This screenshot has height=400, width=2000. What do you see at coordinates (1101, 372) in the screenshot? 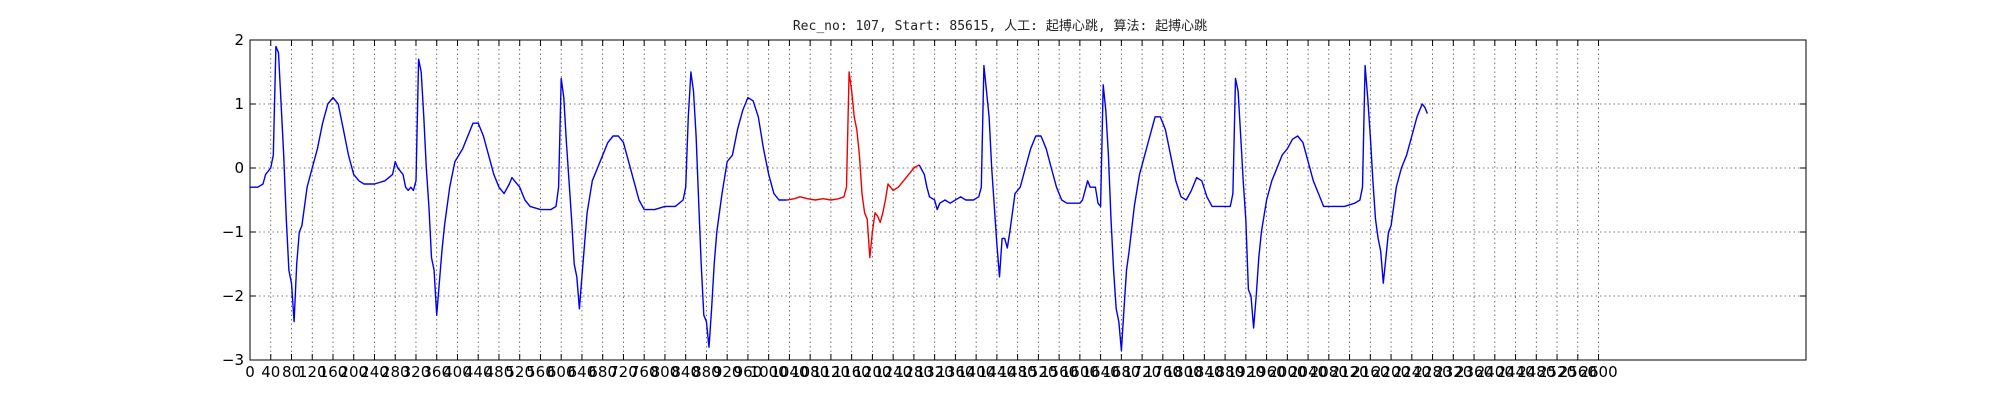
I see `x-tick-label: 1640` at bounding box center [1101, 372].